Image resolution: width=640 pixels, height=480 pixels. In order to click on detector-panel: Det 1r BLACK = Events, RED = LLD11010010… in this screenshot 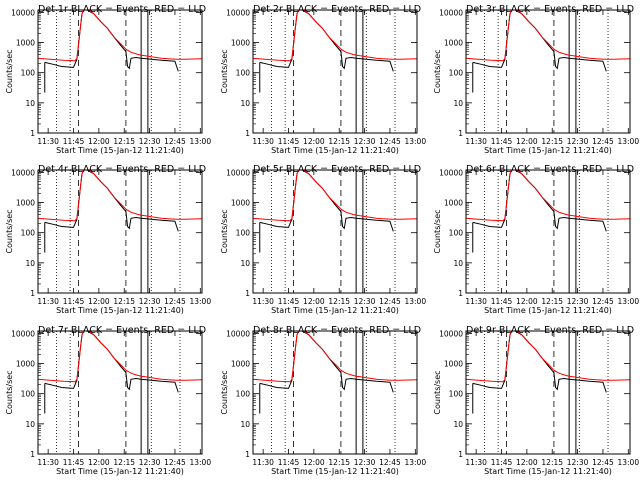, I will do `click(108, 79)`.